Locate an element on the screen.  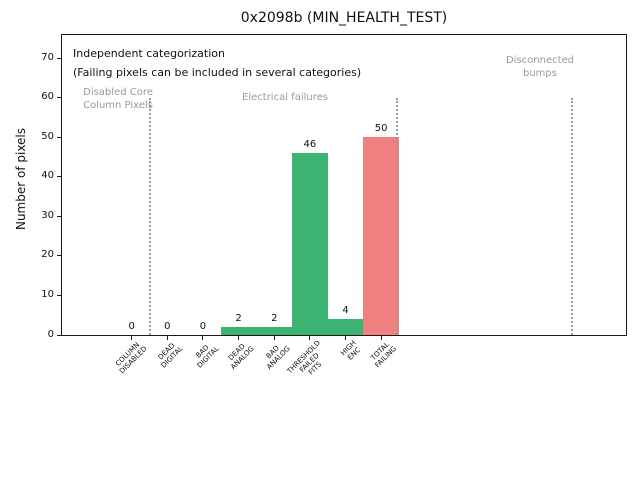
y-tick-label: 50 is located at coordinates (47, 136).